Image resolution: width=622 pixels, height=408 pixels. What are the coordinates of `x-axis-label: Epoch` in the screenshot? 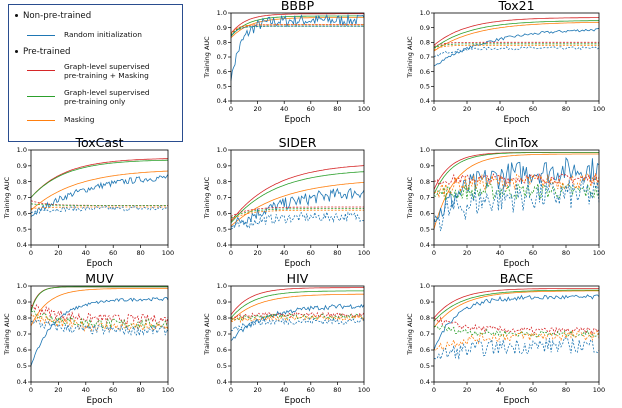 It's located at (297, 120).